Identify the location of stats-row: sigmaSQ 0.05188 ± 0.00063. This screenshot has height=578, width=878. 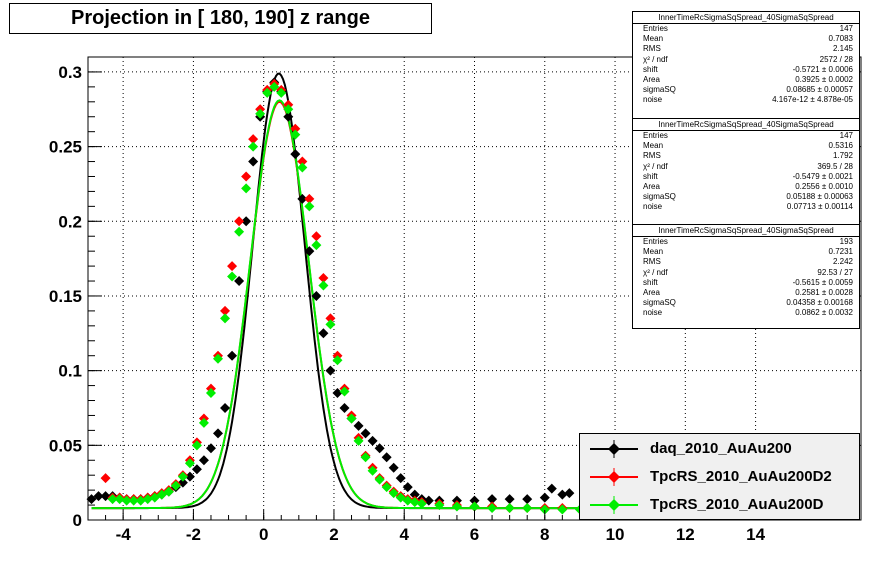
(746, 197).